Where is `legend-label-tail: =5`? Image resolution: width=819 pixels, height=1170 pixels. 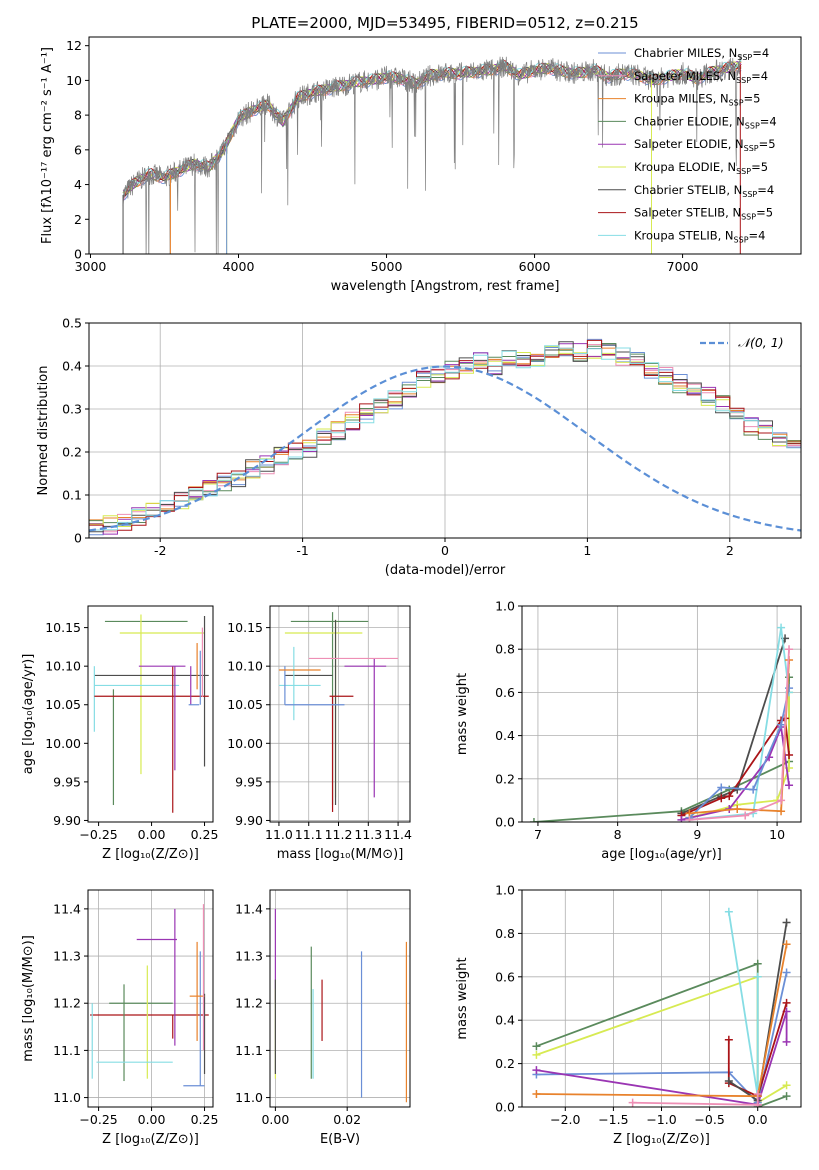
legend-label-tail: =5 is located at coordinates (759, 167).